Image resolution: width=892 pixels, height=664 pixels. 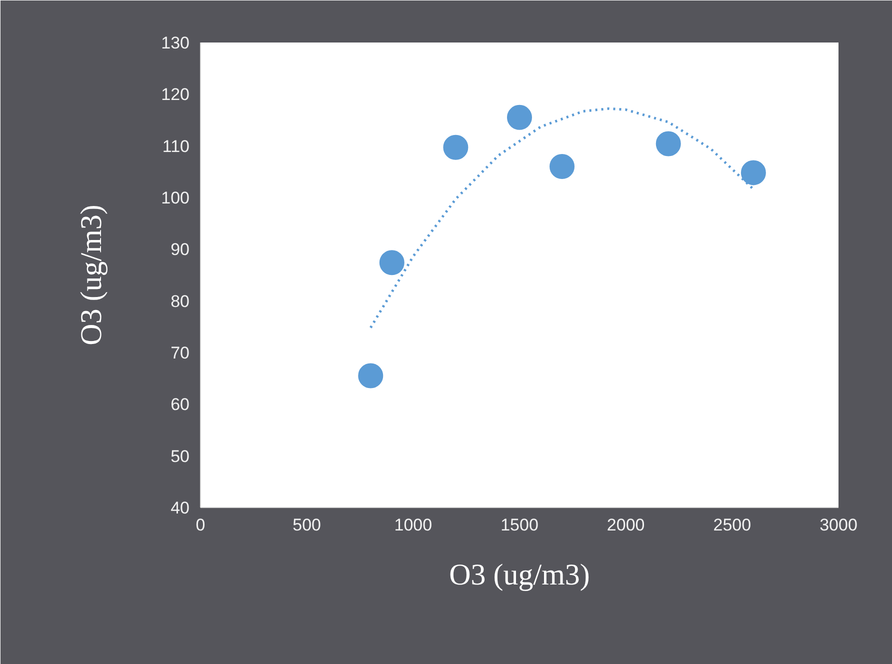 What do you see at coordinates (307, 525) in the screenshot?
I see `x-tick-label: 500` at bounding box center [307, 525].